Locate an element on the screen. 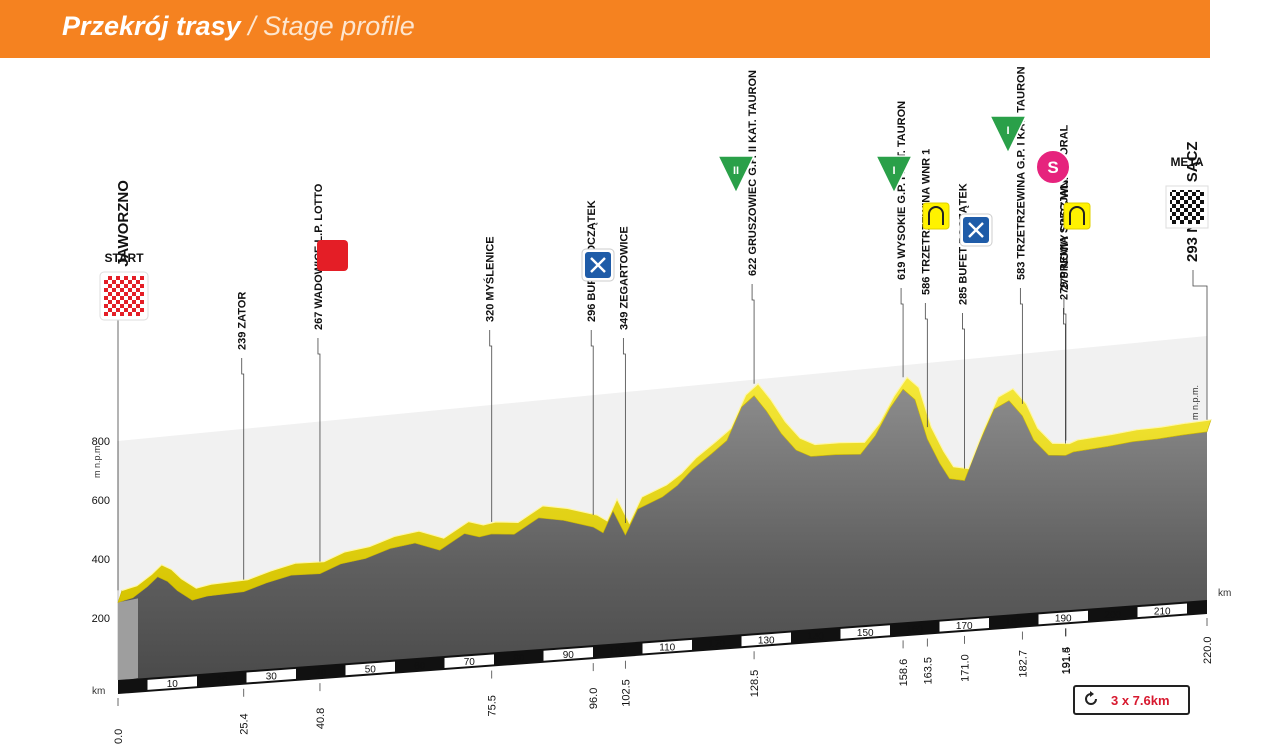 This screenshot has height=751, width=1267. kom-category-label: I is located at coordinates (1007, 131).